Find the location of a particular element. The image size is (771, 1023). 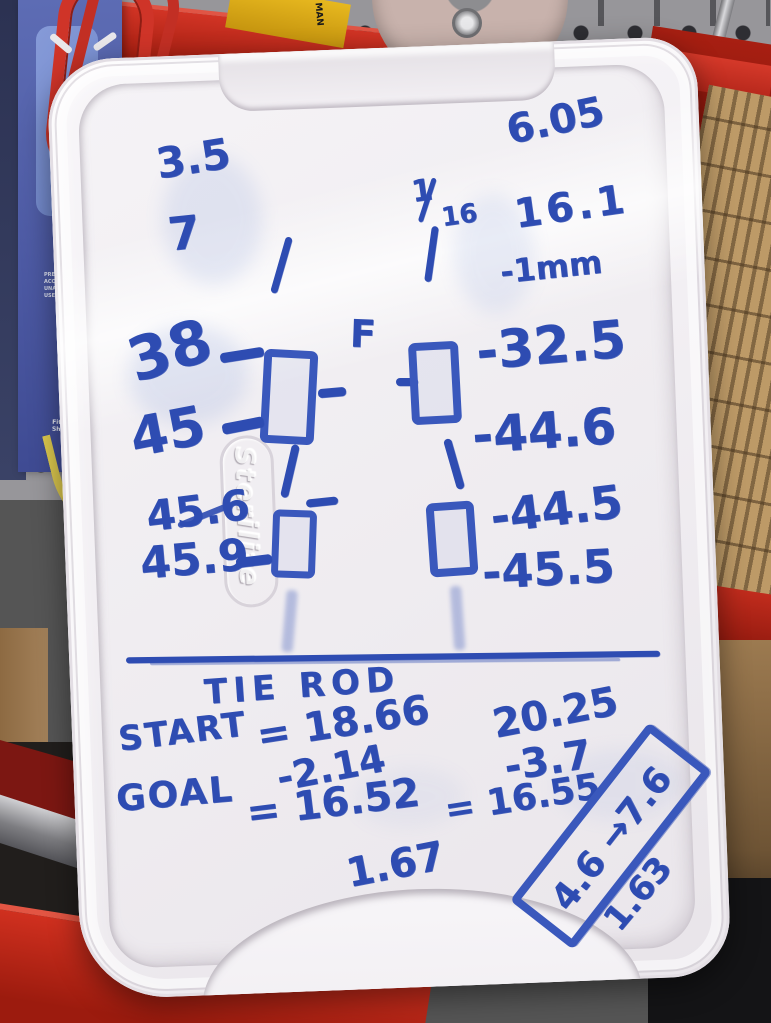

disc-arbor-bolt is located at coordinates (467, 23).